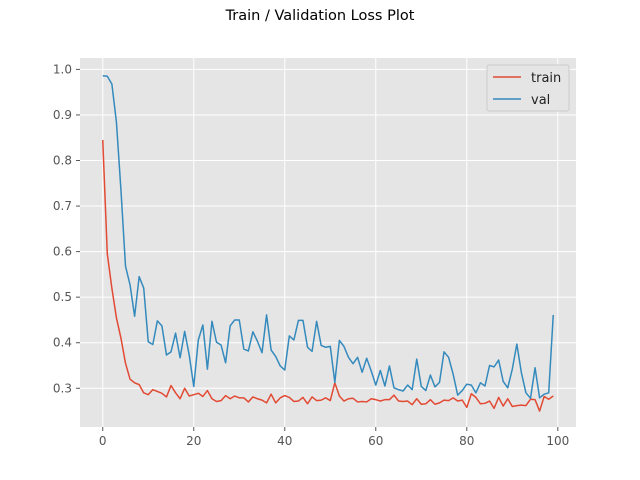 This screenshot has width=640, height=480. I want to click on x-tick-label: 0, so click(103, 441).